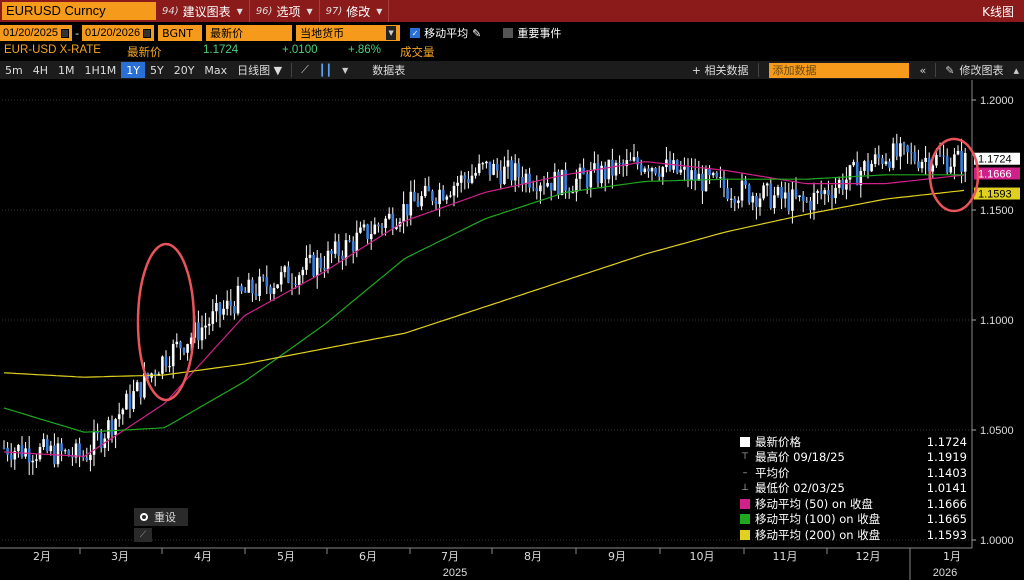 The height and width of the screenshot is (580, 1024). Describe the element at coordinates (180, 33) in the screenshot. I see `source-field: BGNT` at that location.